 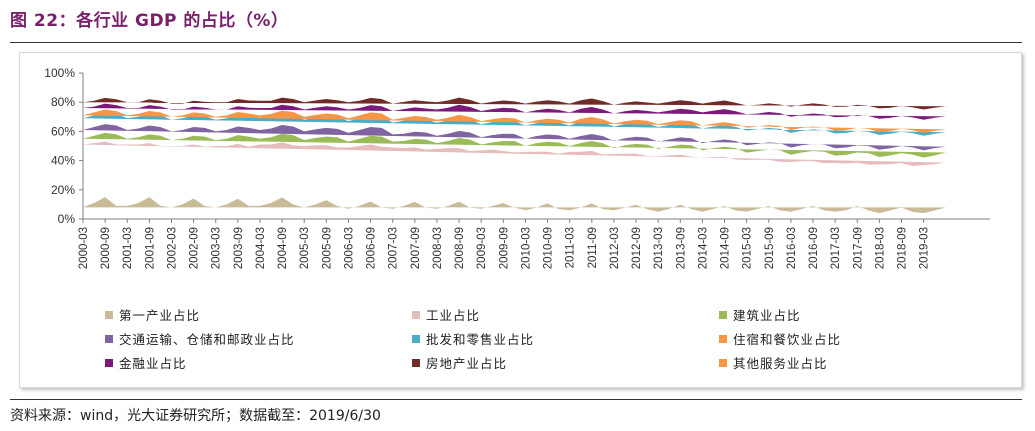 What do you see at coordinates (703, 248) in the screenshot?
I see `x-tick-label: 2014-03` at bounding box center [703, 248].